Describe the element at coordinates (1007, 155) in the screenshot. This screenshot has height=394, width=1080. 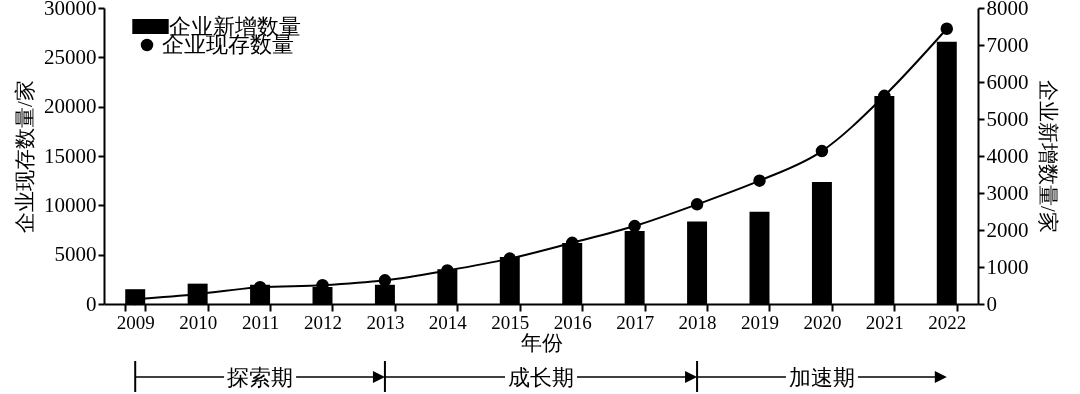
I see `y2-tick-label: 4000` at that location.